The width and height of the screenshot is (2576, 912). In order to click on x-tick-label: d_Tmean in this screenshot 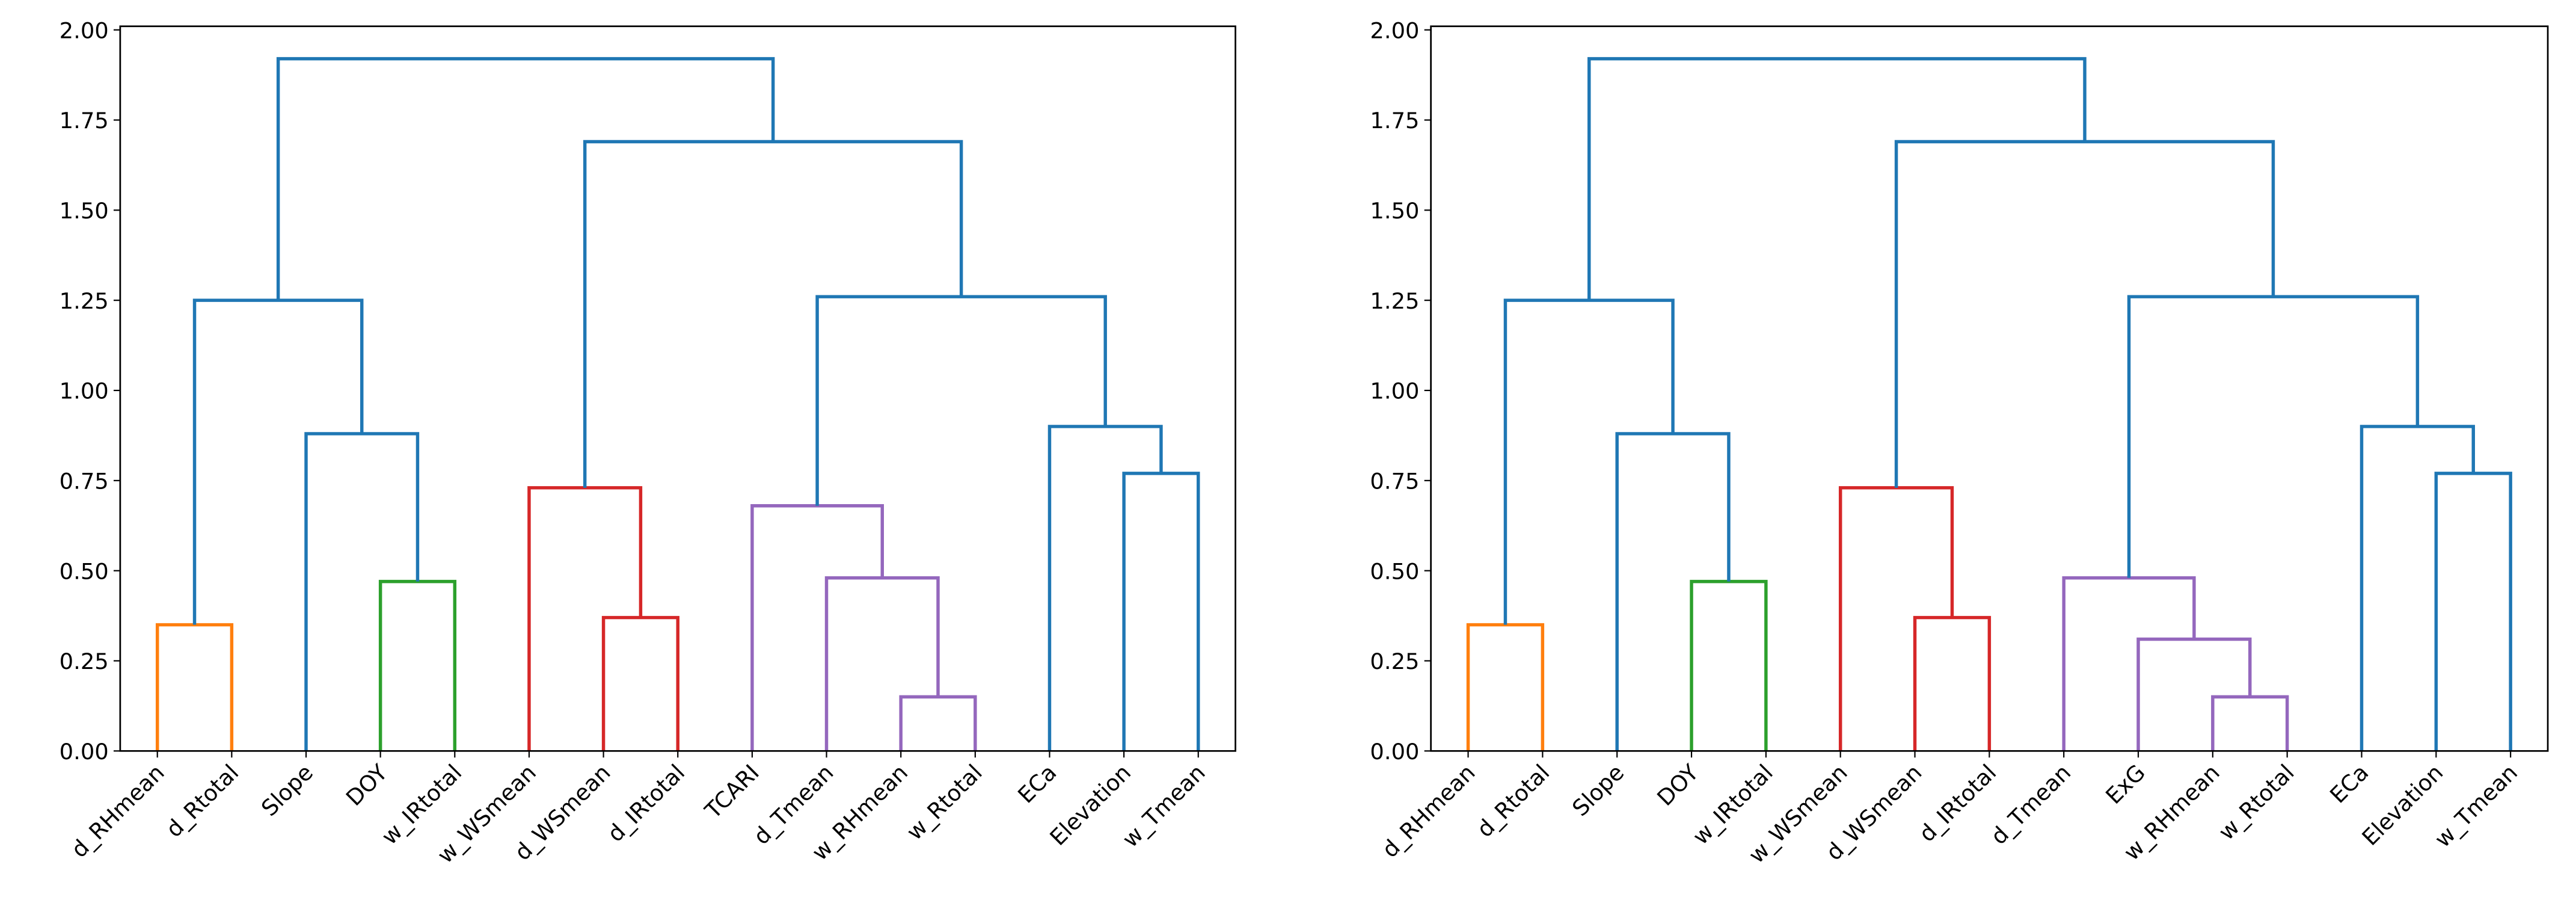, I will do `click(2031, 805)`.